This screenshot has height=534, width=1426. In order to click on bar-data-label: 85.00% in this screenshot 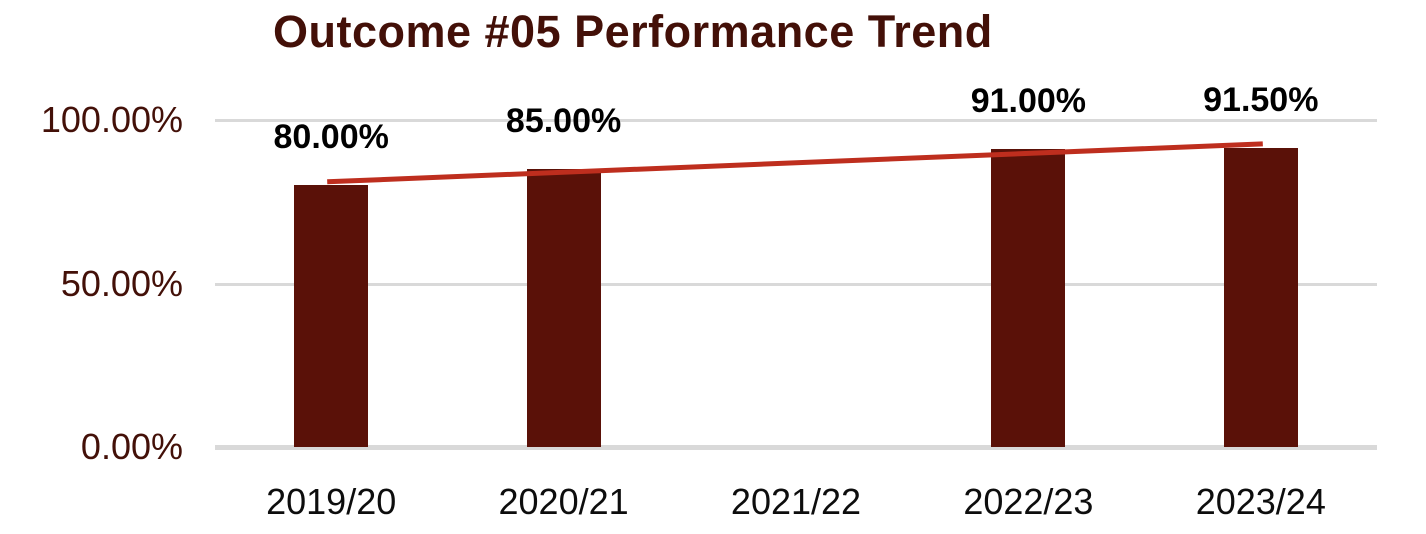, I will do `click(563, 121)`.